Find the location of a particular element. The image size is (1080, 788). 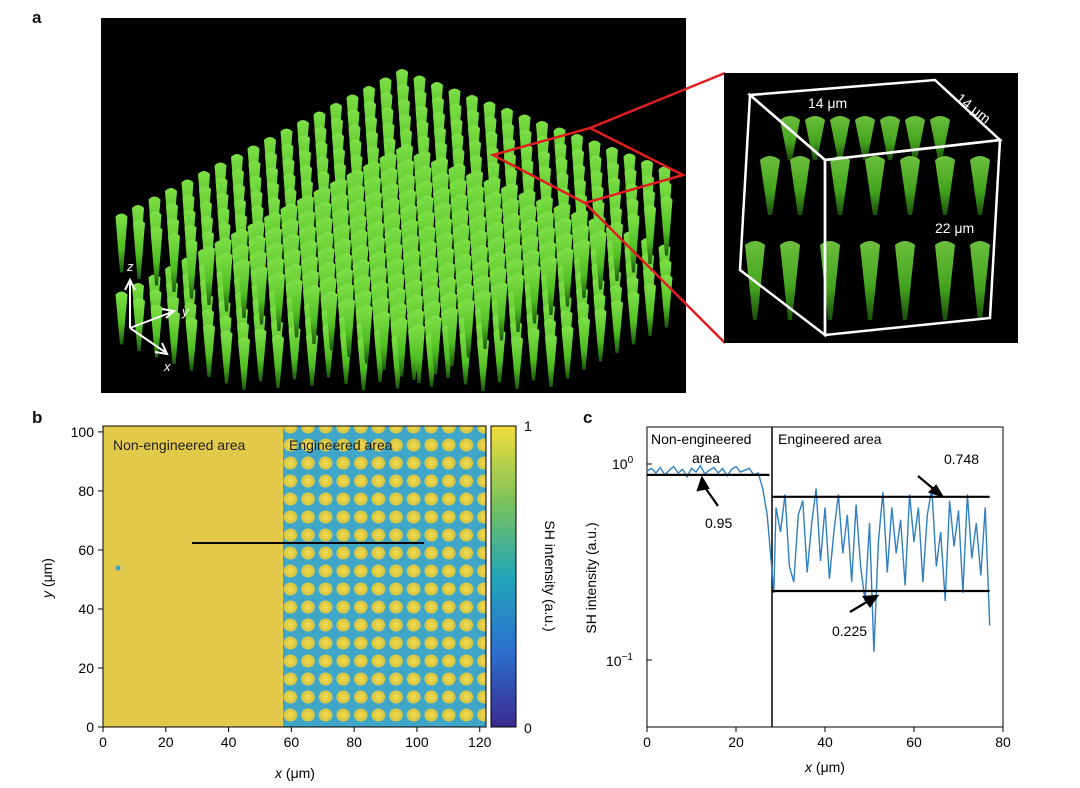

inset-crystals is located at coordinates (867, 218).